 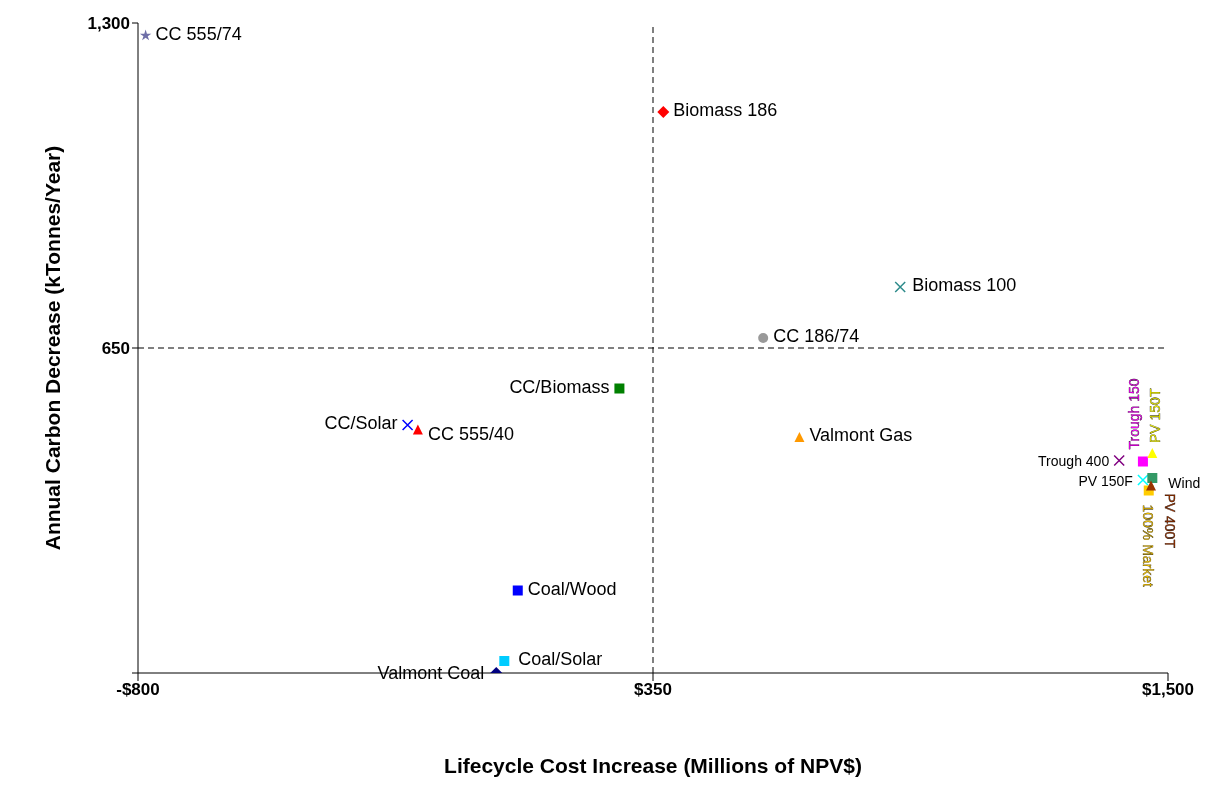 I want to click on text: Trough 150, so click(x=1133, y=414).